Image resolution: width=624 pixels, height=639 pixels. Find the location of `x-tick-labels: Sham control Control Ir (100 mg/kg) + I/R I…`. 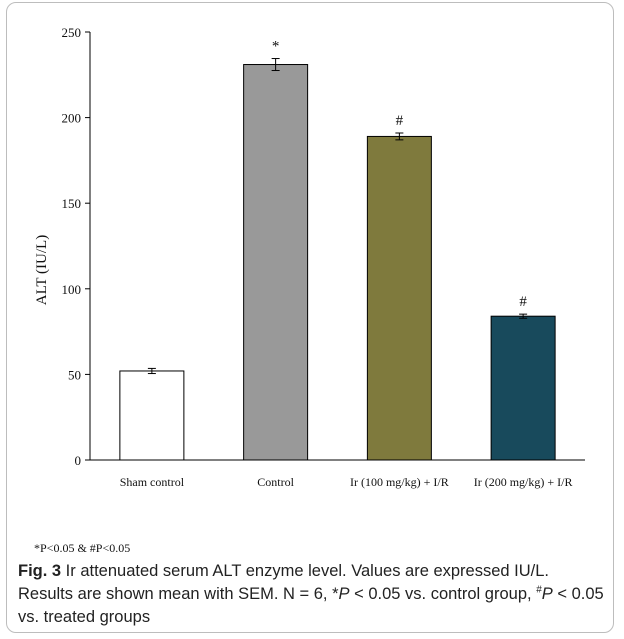

x-tick-labels: Sham control Control Ir (100 mg/kg) + I/R I… is located at coordinates (346, 482).